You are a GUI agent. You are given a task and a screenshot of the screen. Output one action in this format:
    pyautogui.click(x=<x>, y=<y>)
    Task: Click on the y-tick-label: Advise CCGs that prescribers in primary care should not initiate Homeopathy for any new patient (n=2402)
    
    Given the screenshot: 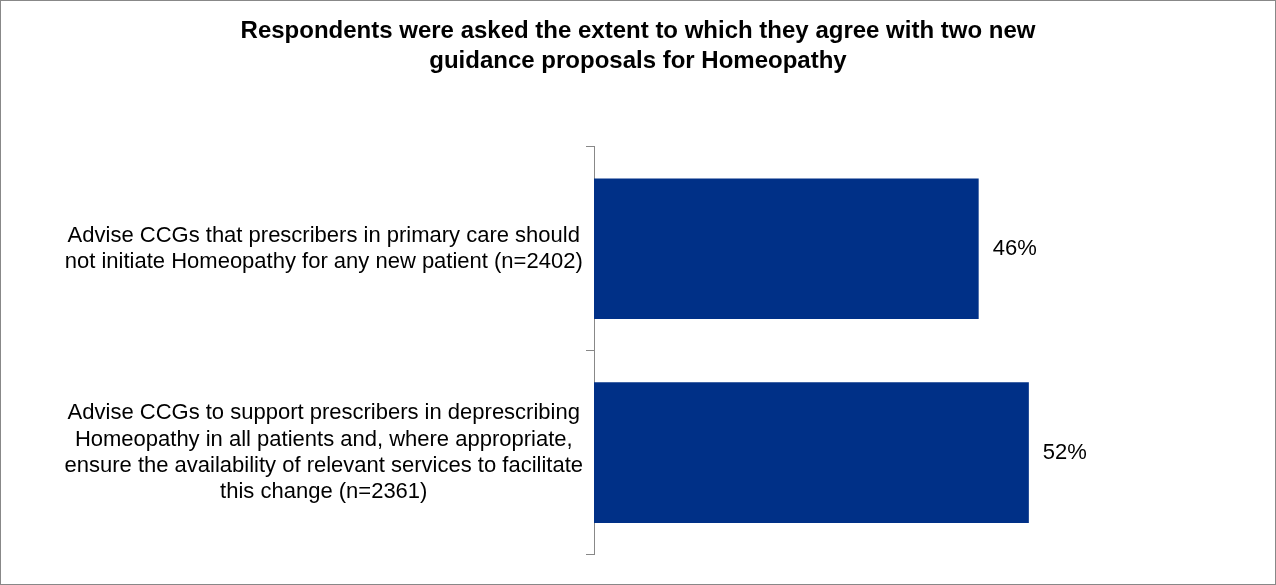 What is the action you would take?
    pyautogui.click(x=323, y=247)
    